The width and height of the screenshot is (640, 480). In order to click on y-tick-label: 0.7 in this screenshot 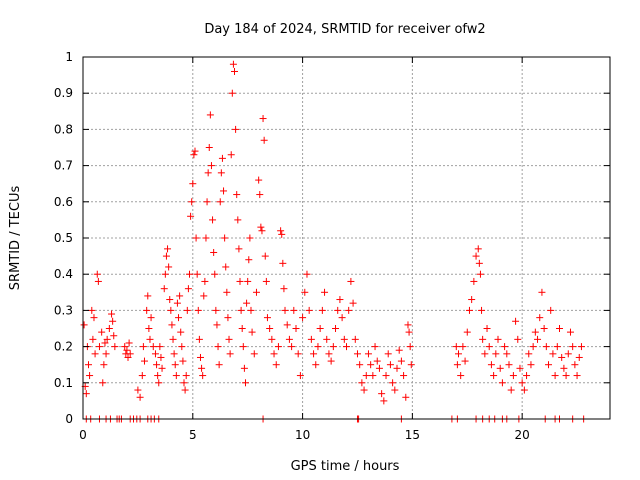, I will do `click(63, 166)`.